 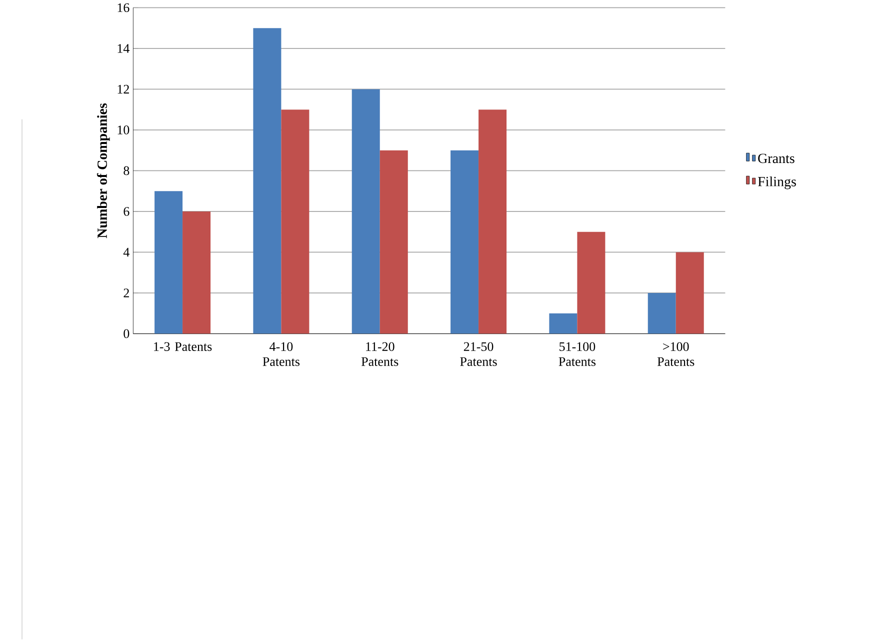 I want to click on y-tick-label: 14, so click(x=124, y=48).